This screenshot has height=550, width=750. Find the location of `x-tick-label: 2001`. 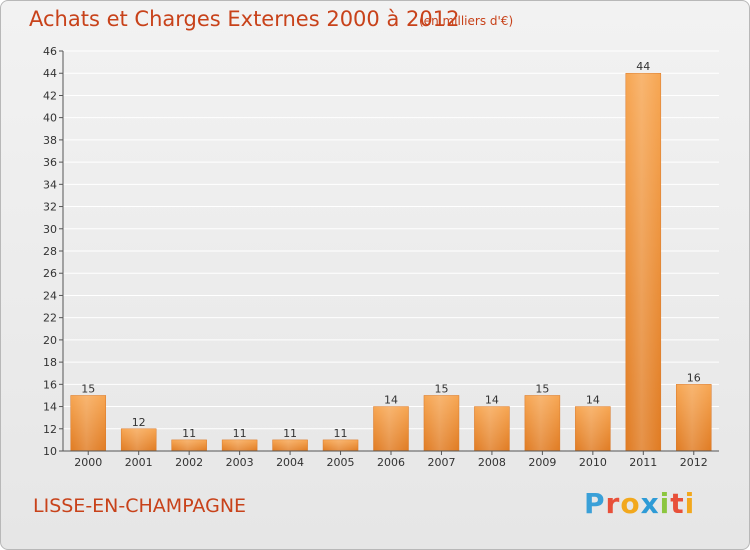

x-tick-label: 2001 is located at coordinates (139, 462).